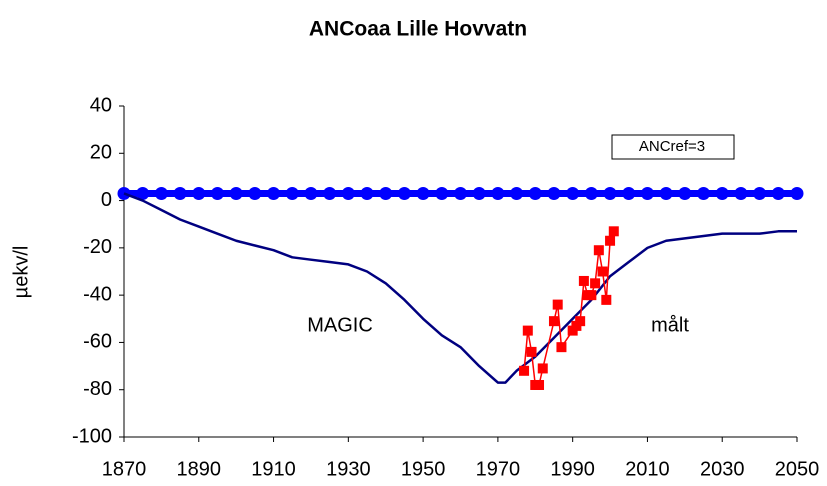 The image size is (827, 486). I want to click on x-tick-label: 1890, so click(199, 469).